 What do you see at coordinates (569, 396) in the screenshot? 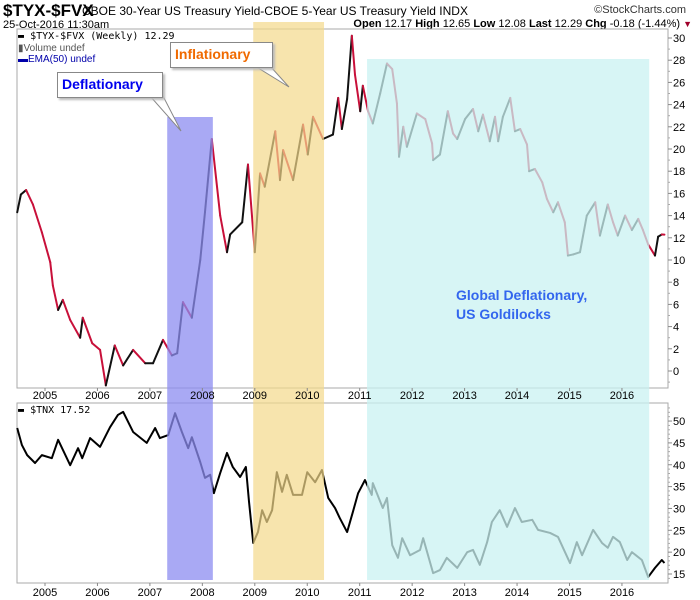
I see `upper-x-tick-label: 2015` at bounding box center [569, 396].